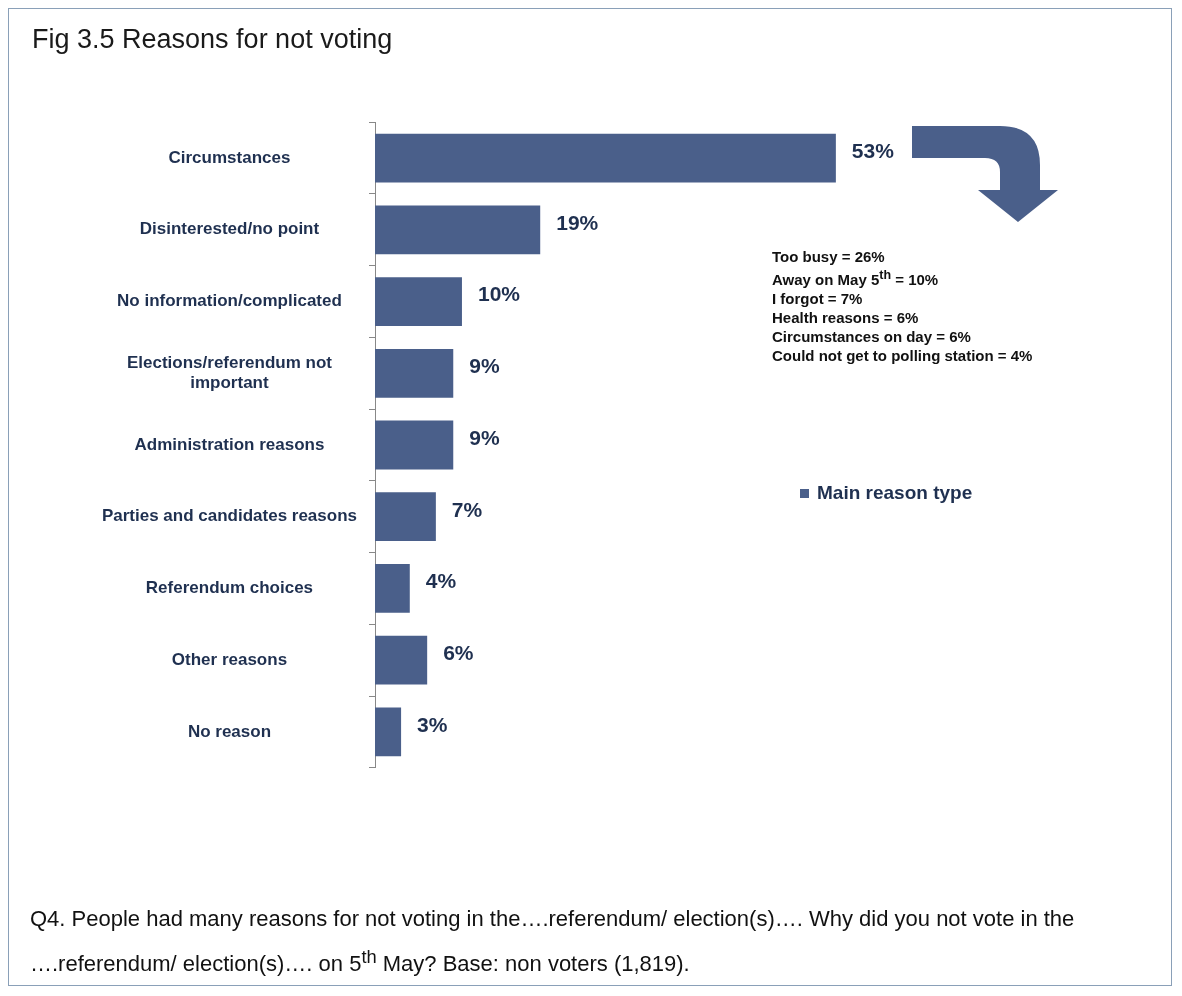 This screenshot has height=996, width=1182. I want to click on y-tick-label: Administration reasons, so click(229, 444).